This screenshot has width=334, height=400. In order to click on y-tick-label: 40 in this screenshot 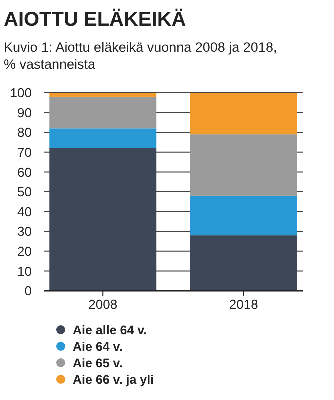, I will do `click(25, 212)`.